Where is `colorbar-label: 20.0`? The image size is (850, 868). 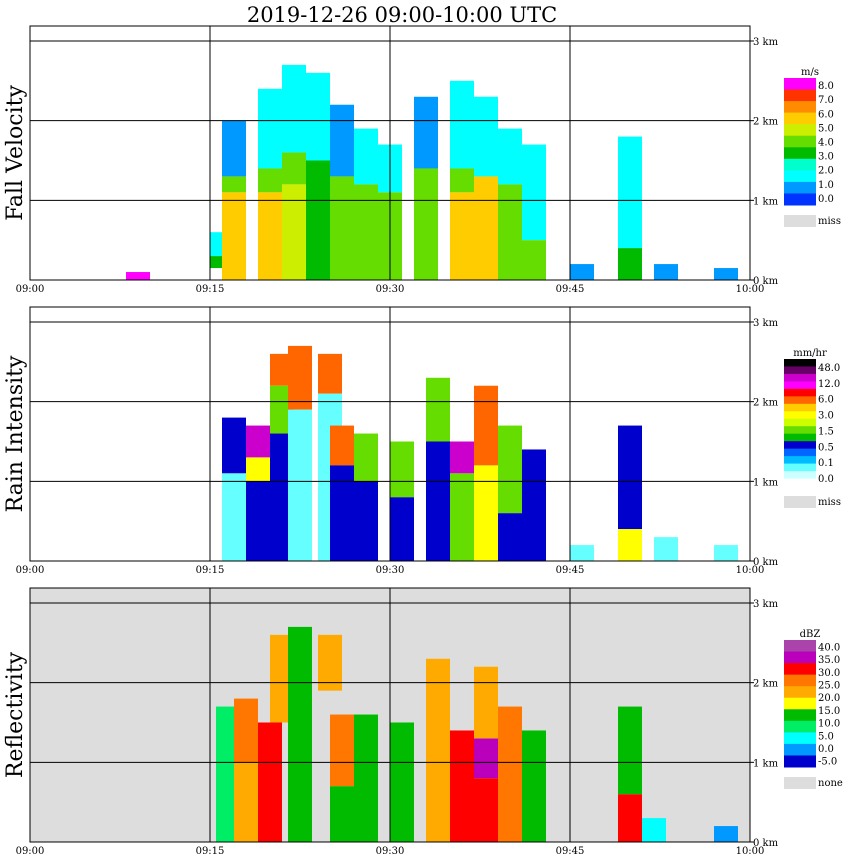
colorbar-label: 20.0 is located at coordinates (829, 698).